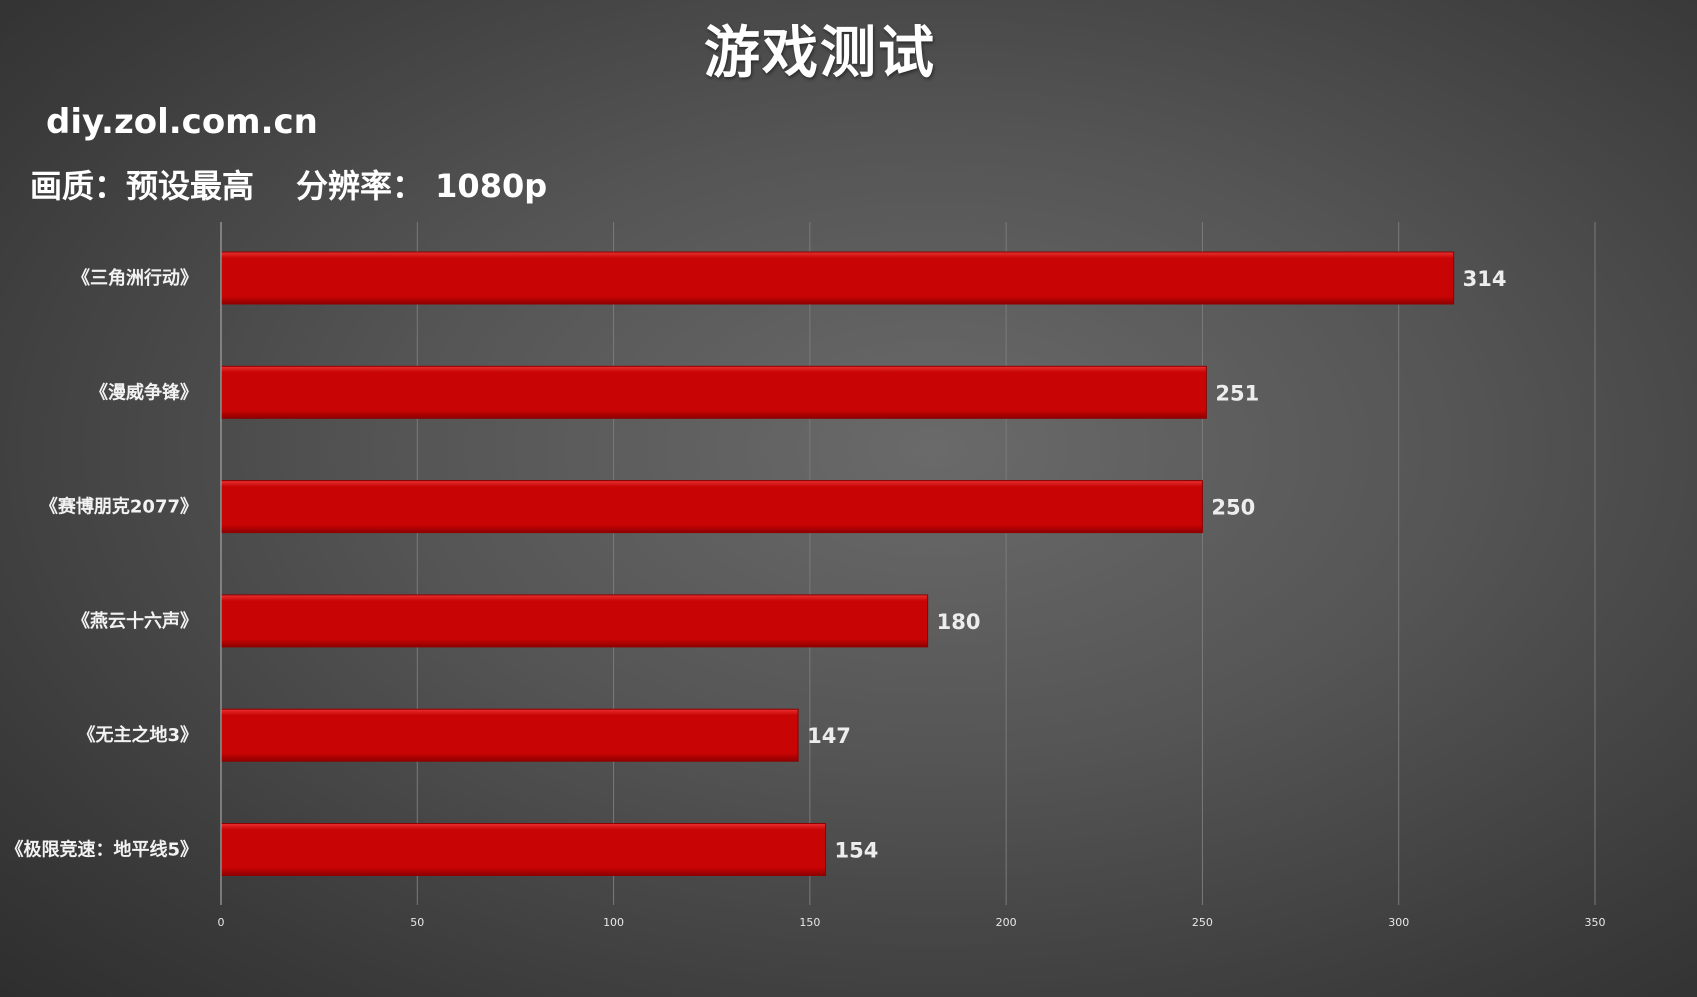  What do you see at coordinates (142, 186) in the screenshot?
I see `quality-label: 画质：预设最高` at bounding box center [142, 186].